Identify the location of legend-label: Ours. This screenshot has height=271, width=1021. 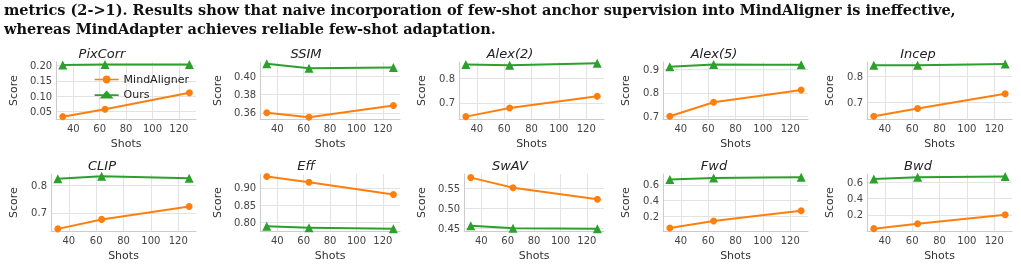
(136, 94).